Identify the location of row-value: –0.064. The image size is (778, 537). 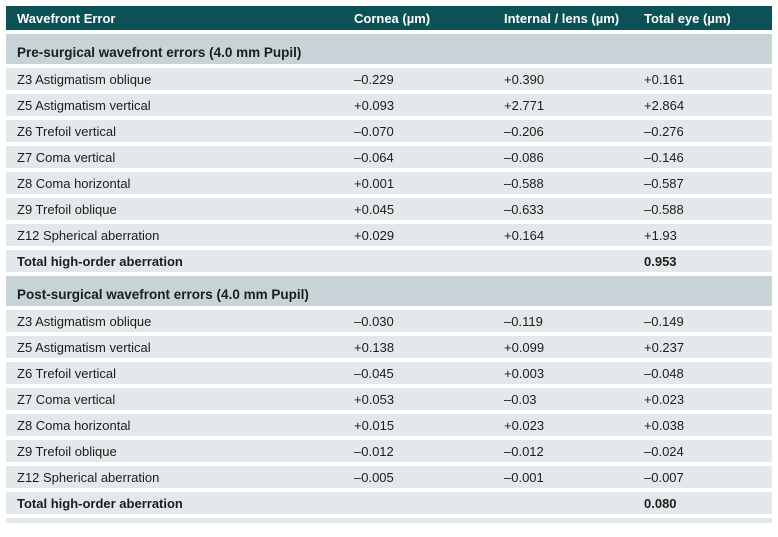
(374, 157).